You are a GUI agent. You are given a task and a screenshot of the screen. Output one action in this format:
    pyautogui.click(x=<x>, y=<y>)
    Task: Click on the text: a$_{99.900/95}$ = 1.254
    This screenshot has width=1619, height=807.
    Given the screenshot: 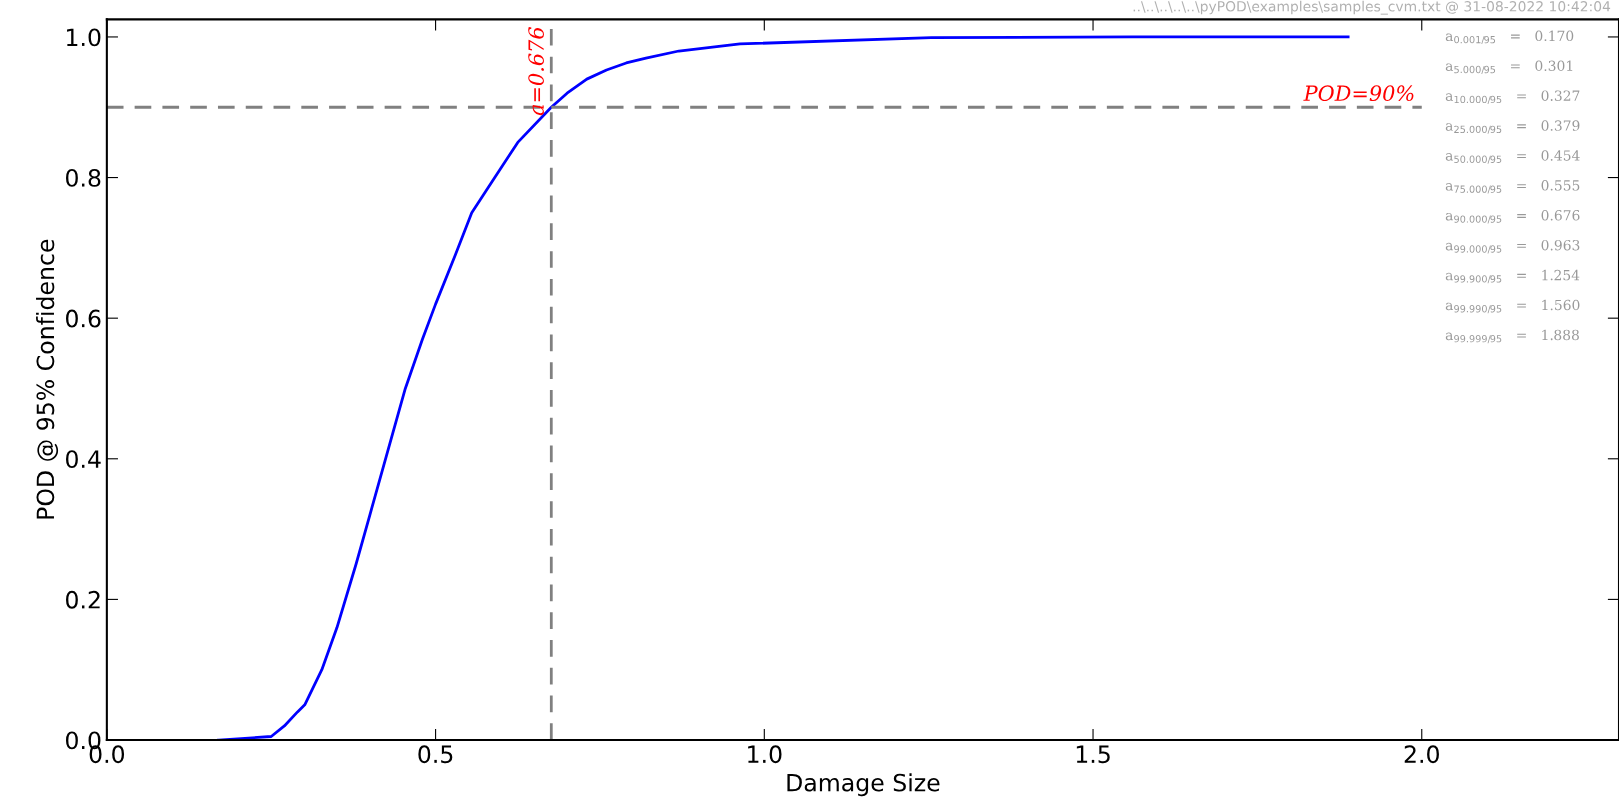 What is the action you would take?
    pyautogui.click(x=1512, y=276)
    